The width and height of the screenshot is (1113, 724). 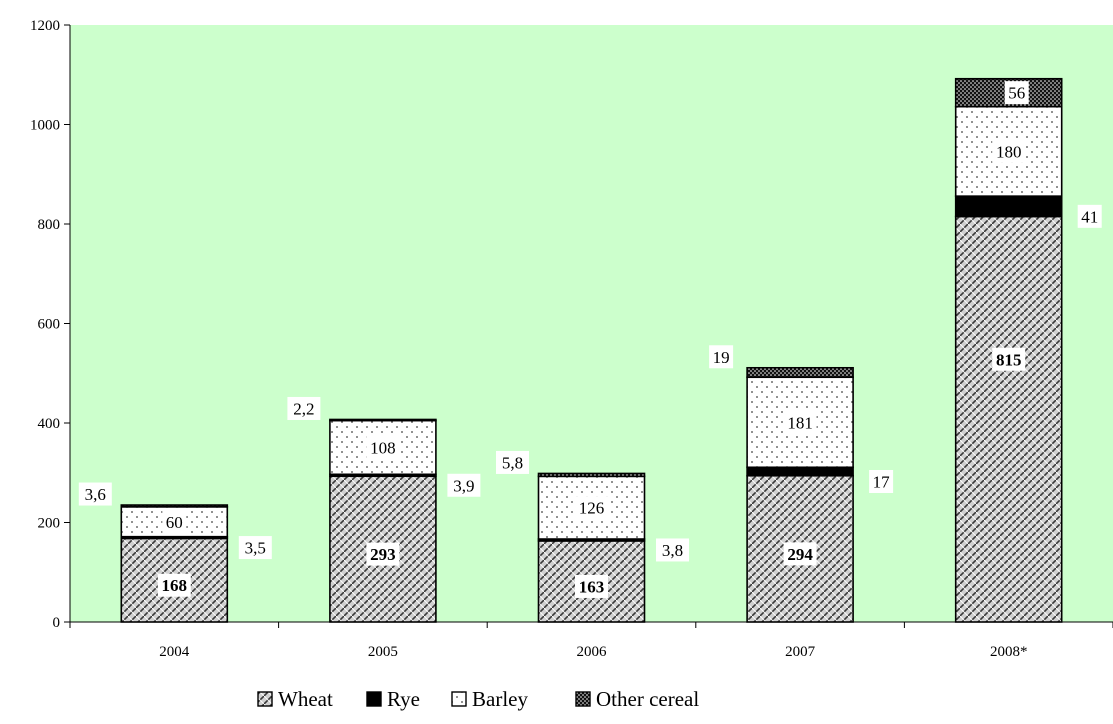 I want to click on data-label-other-2008: 56, so click(x=1016, y=93).